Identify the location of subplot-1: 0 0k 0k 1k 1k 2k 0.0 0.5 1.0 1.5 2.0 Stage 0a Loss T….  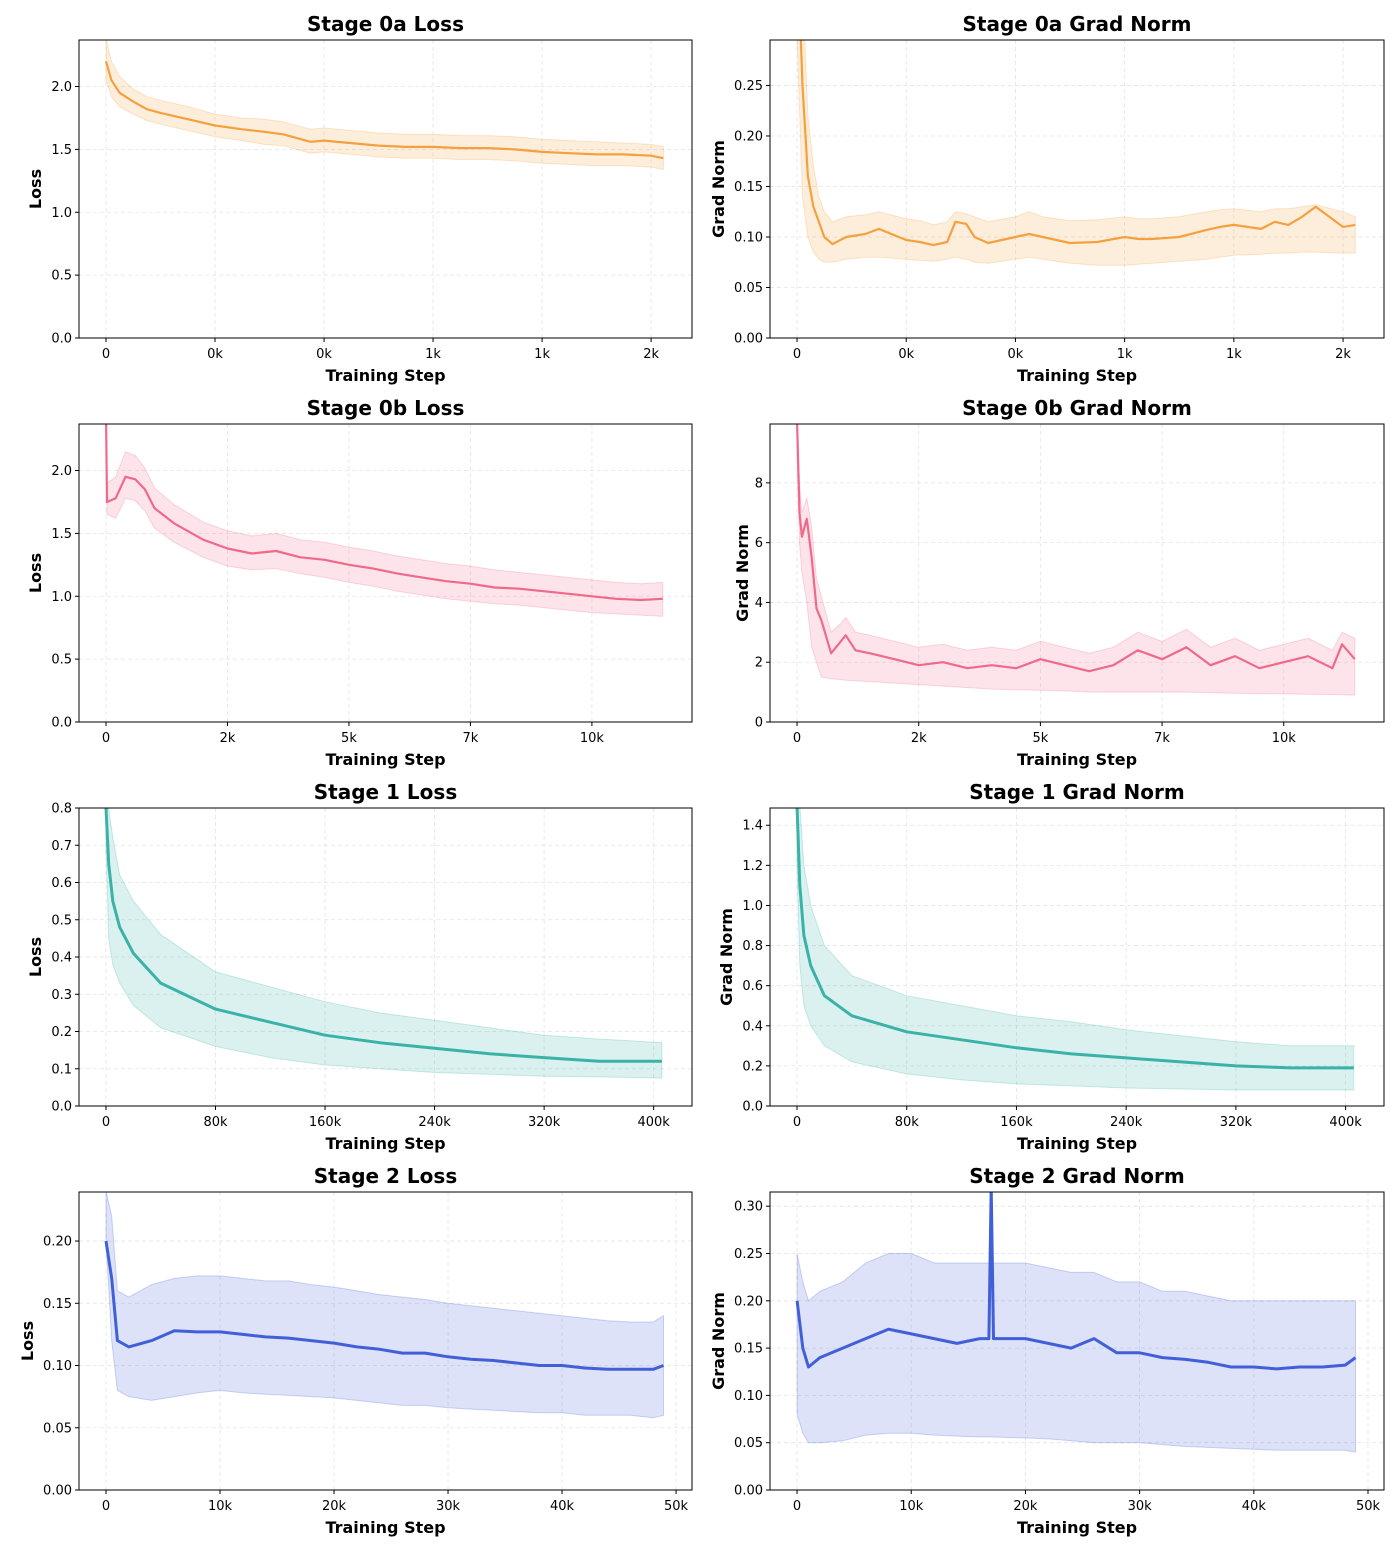
(359, 198).